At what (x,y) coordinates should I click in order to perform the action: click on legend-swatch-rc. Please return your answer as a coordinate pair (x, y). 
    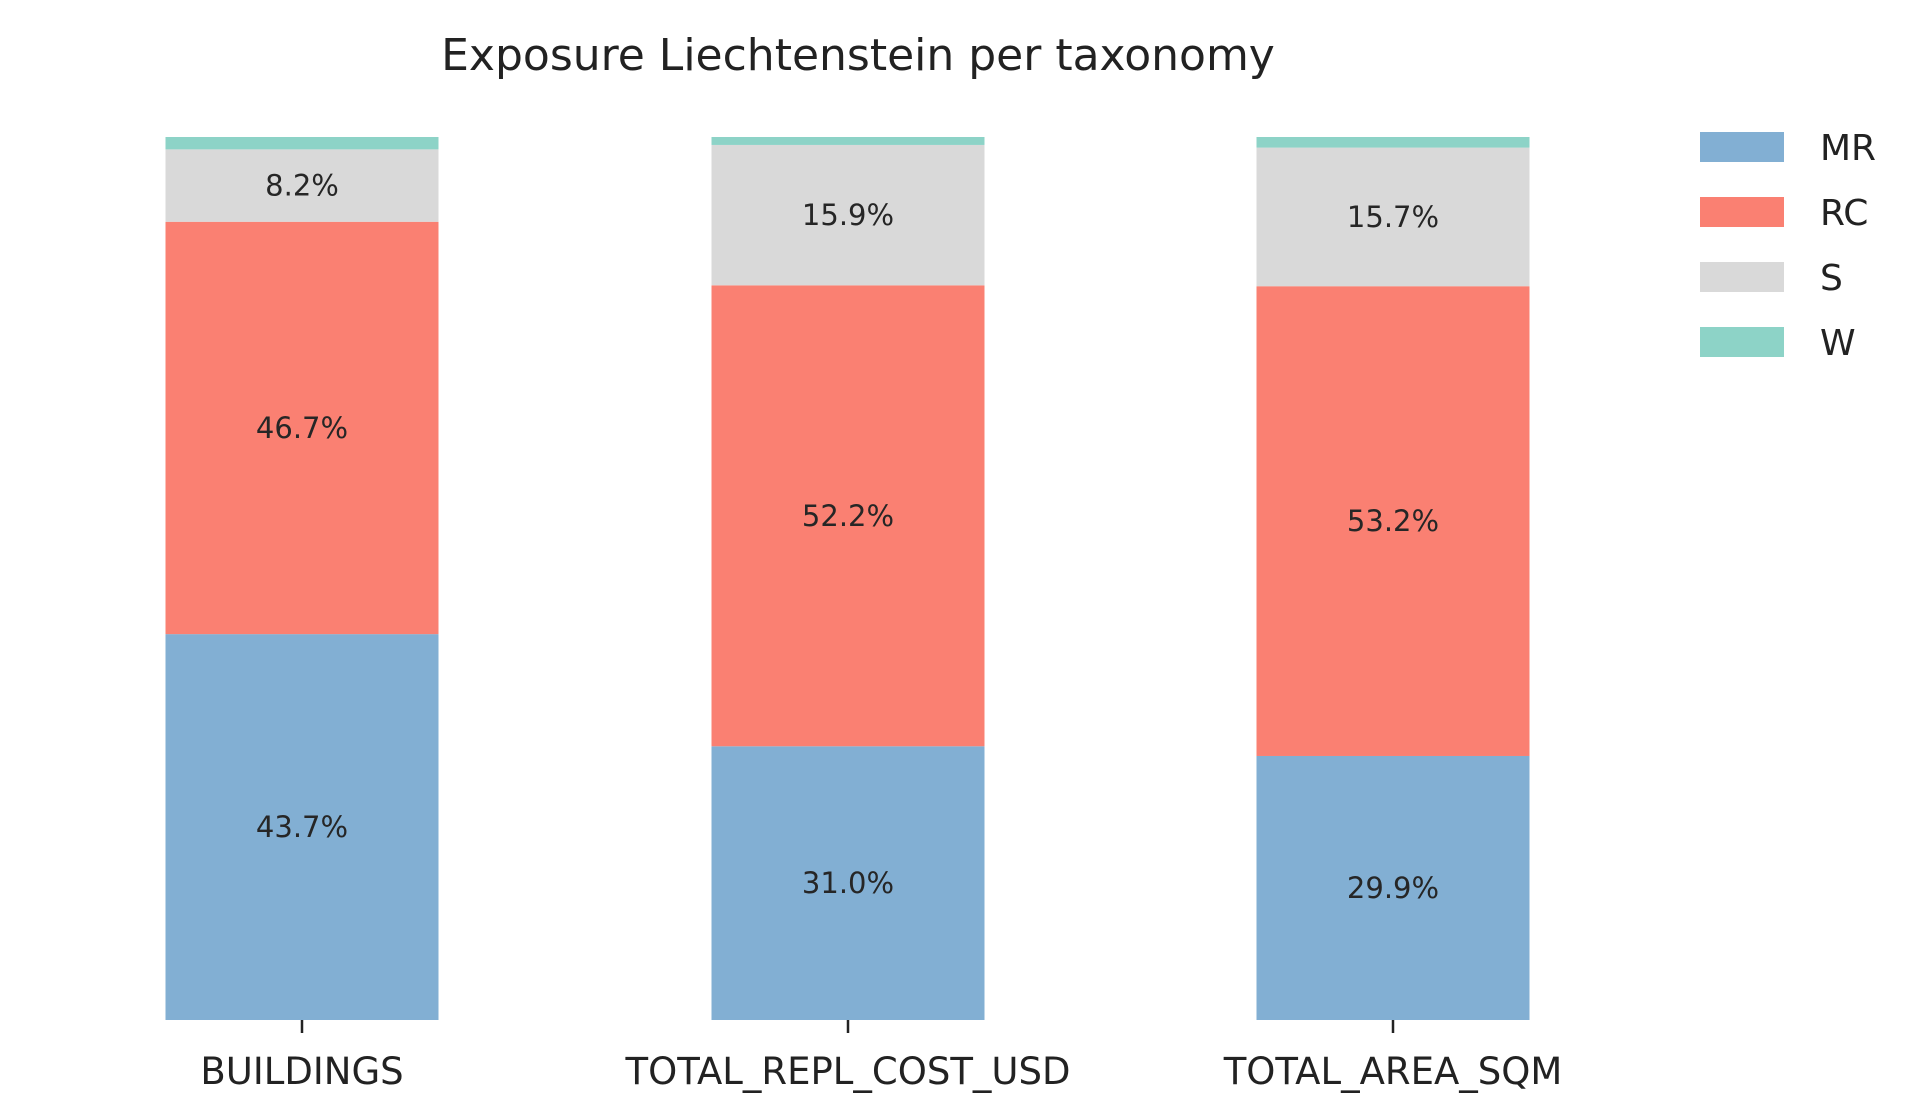
    Looking at the image, I should click on (1742, 212).